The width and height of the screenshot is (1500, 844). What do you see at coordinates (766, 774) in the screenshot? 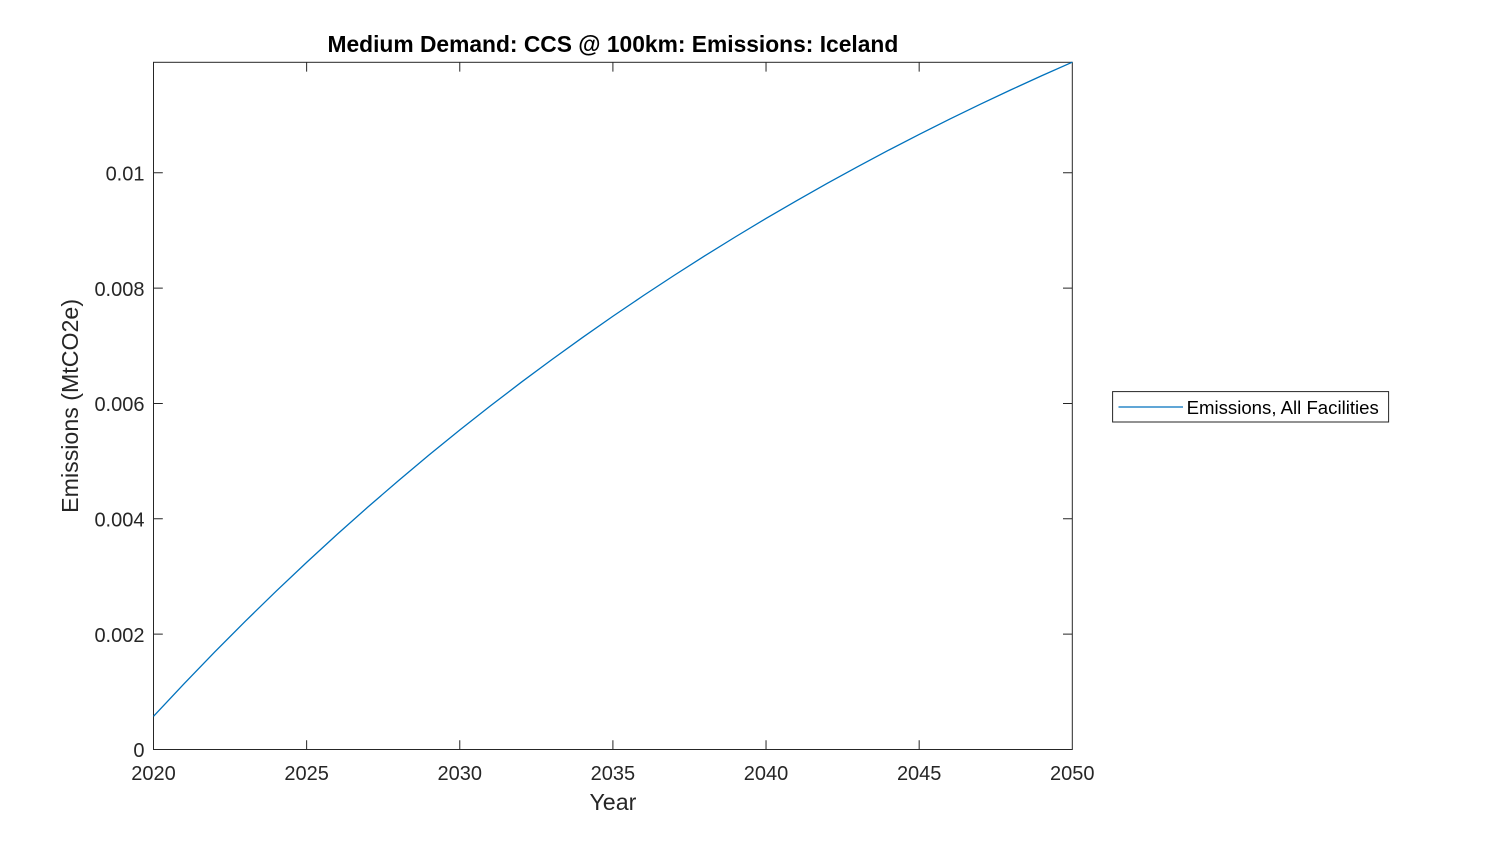
I see `svg-text: 2040` at bounding box center [766, 774].